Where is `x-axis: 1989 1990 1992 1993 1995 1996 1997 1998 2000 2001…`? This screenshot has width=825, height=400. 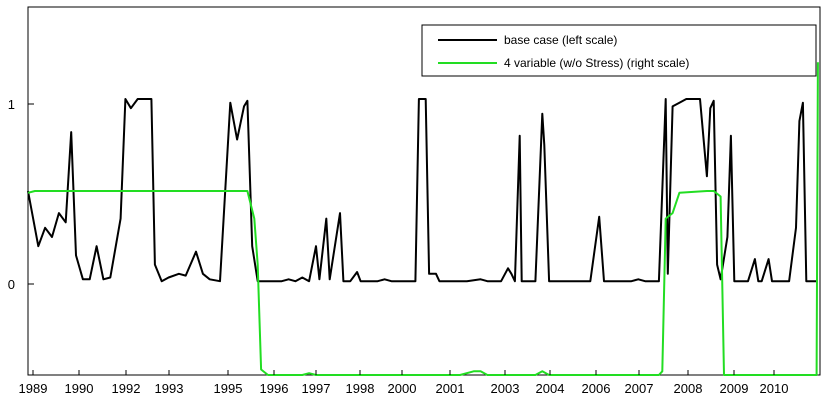
x-axis: 1989 1990 1992 1993 1995 1996 1997 1998 2000 2001… is located at coordinates (404, 383).